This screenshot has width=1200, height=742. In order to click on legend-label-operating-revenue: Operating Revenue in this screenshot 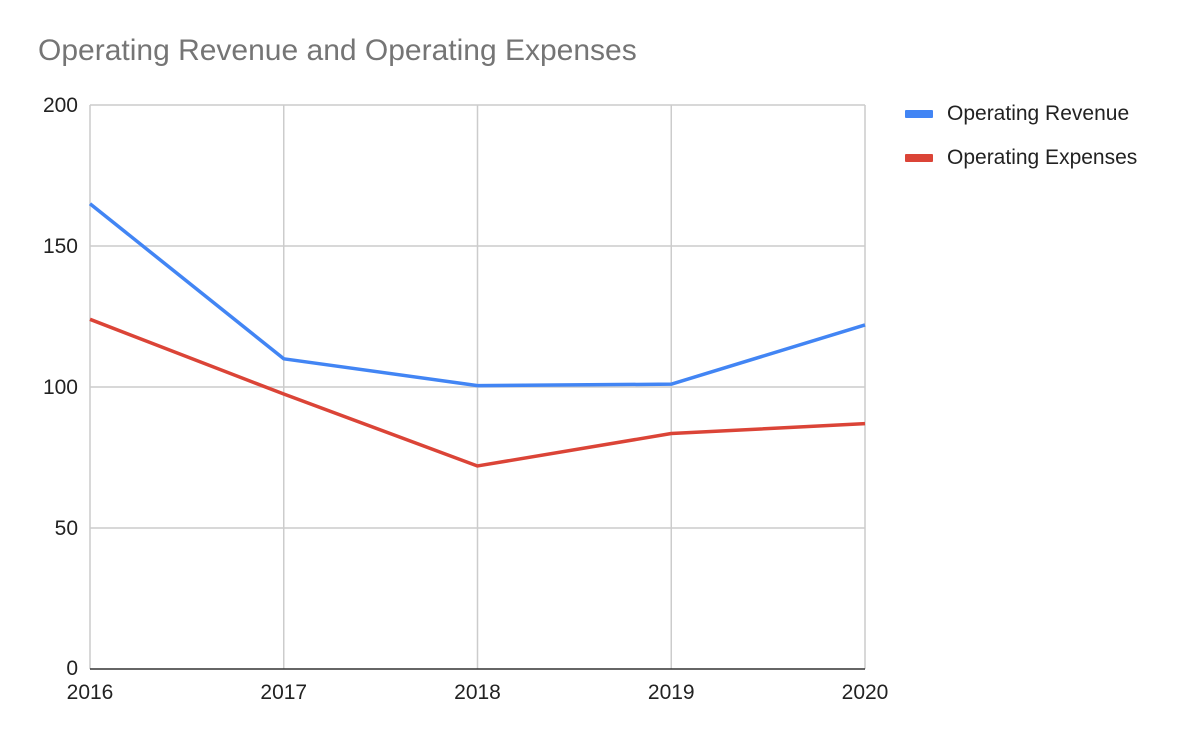, I will do `click(1038, 113)`.